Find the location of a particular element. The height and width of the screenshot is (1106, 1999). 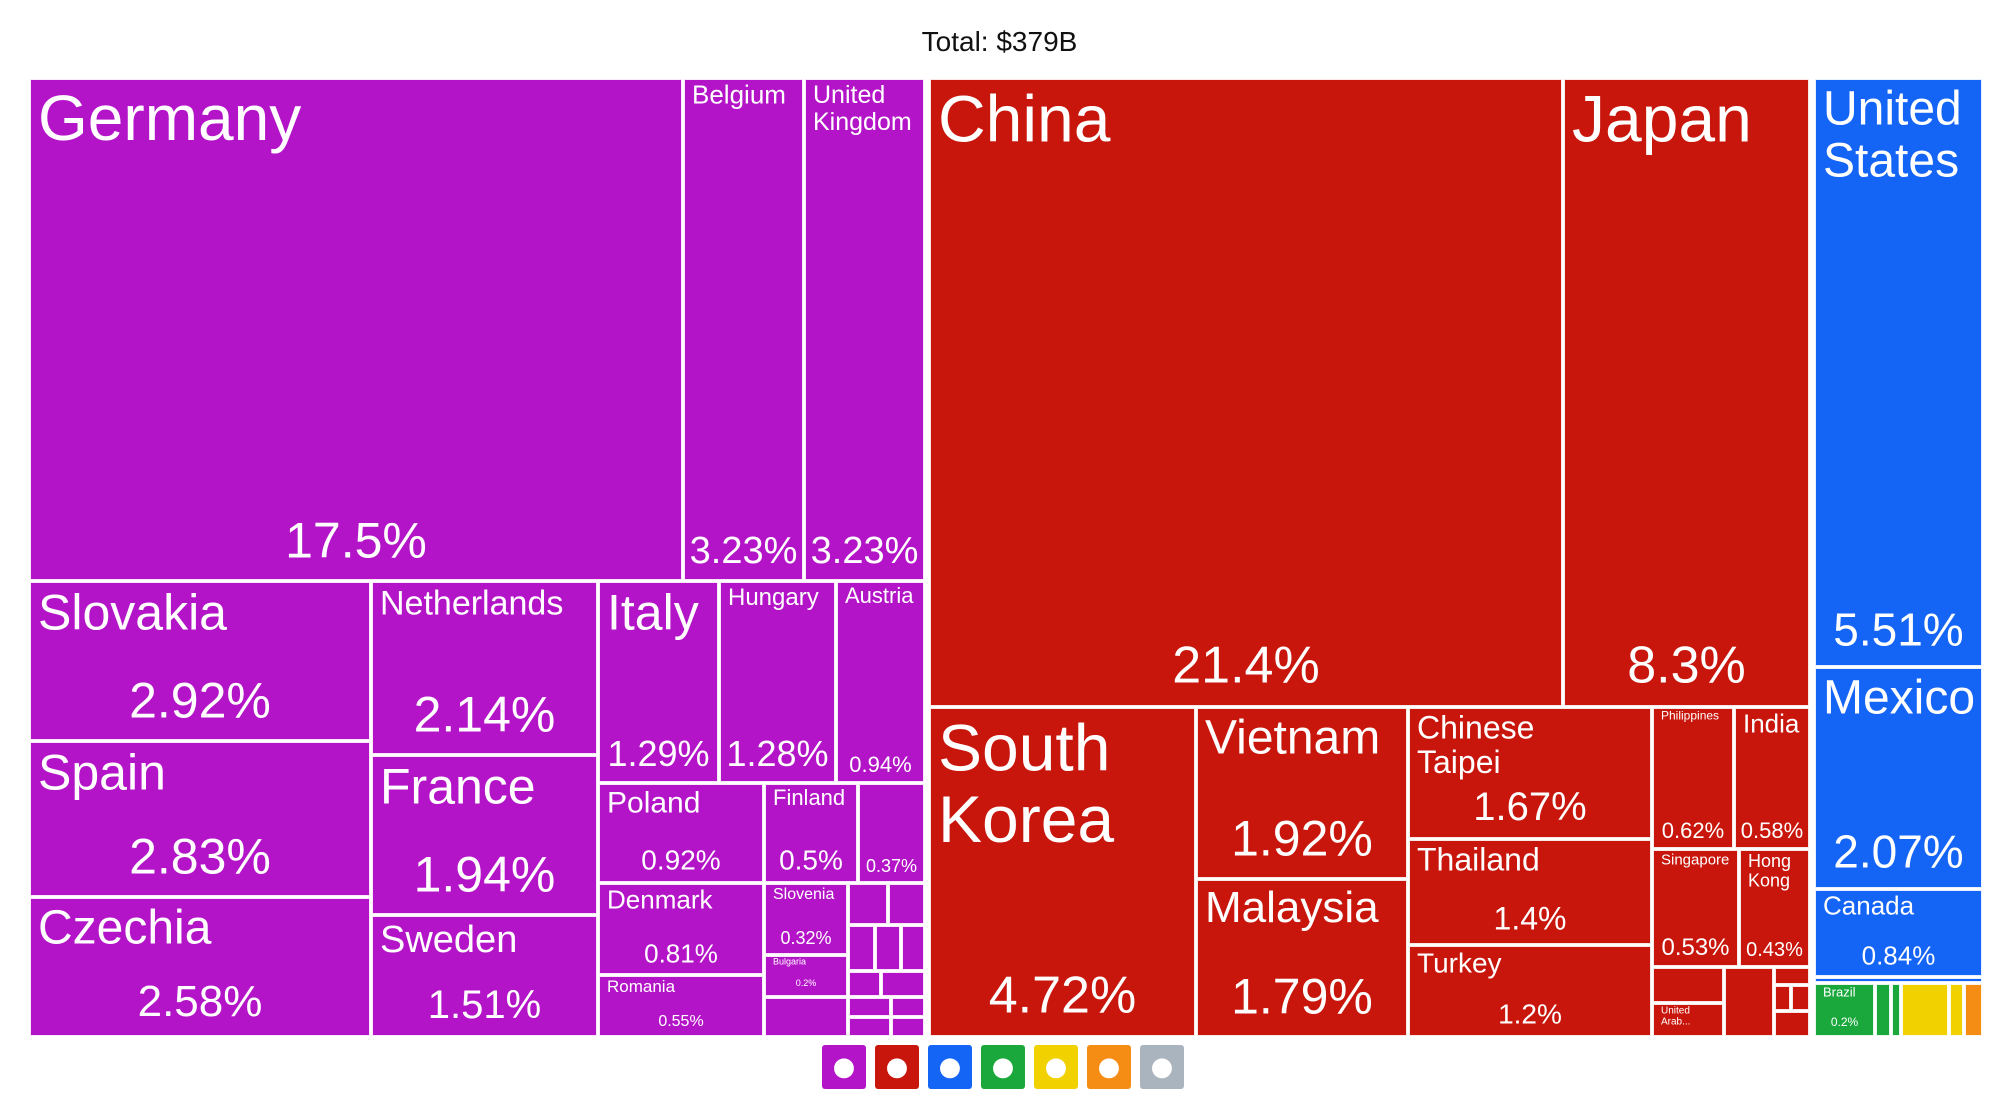

tile-romania is located at coordinates (681, 1006).